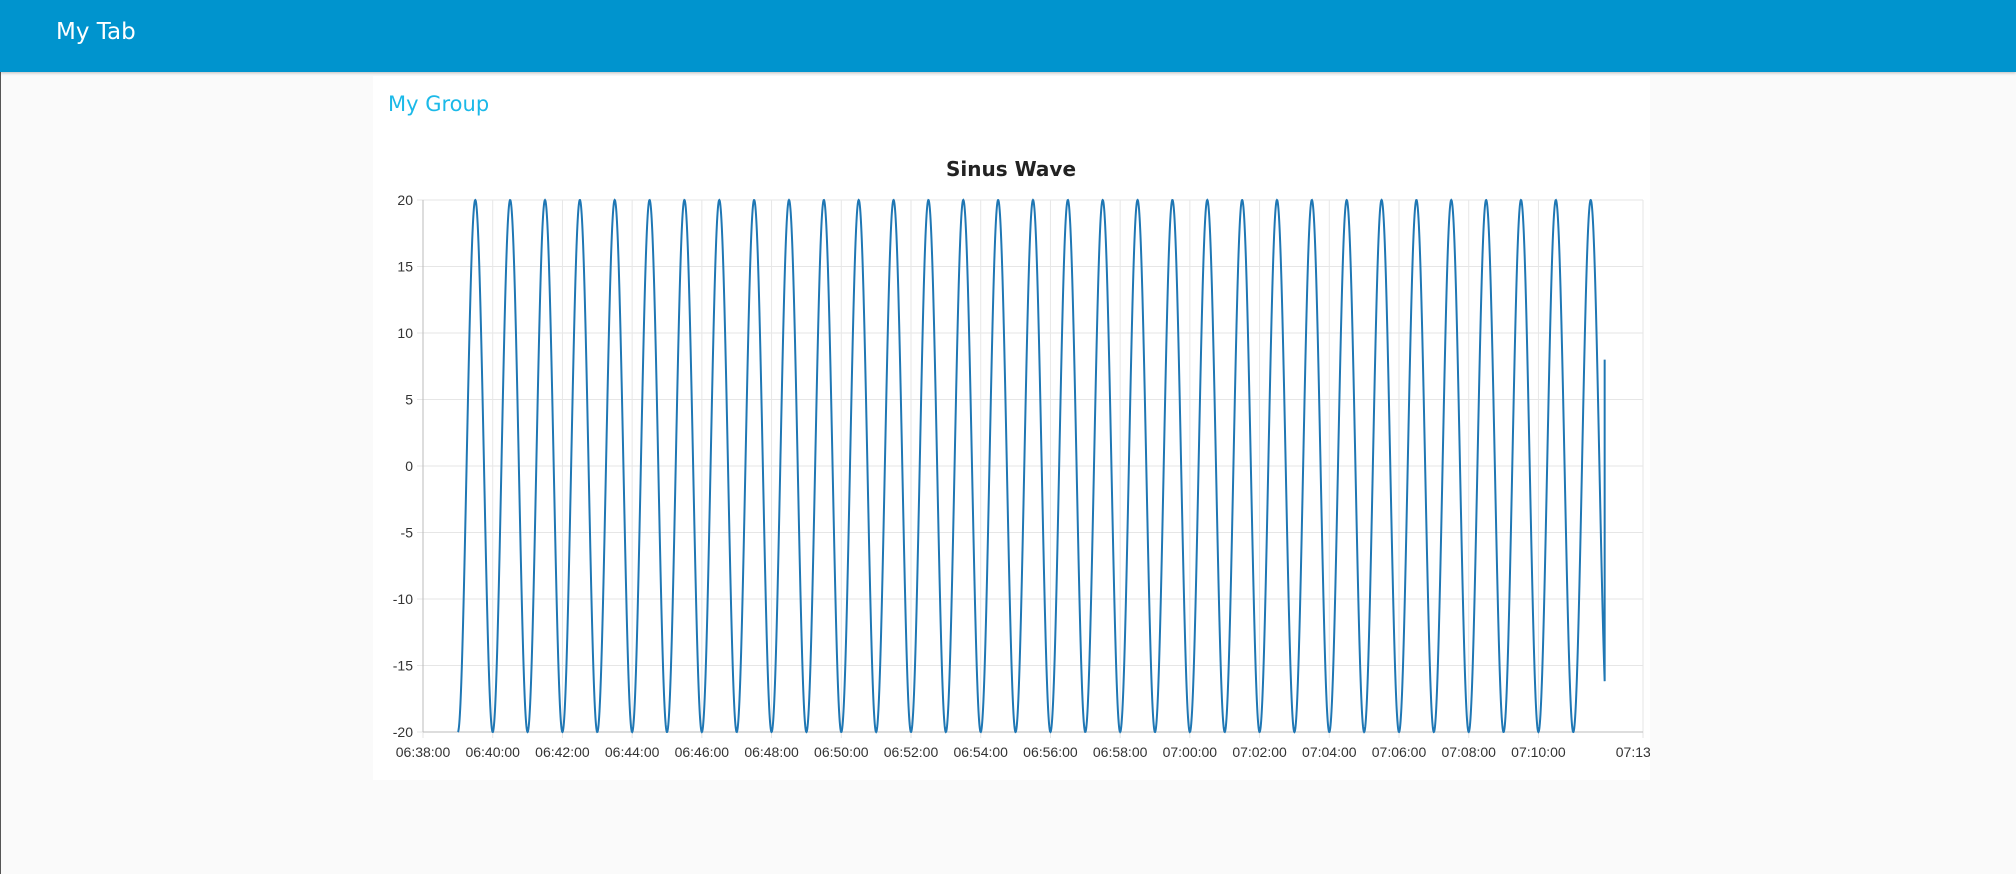  What do you see at coordinates (1011, 169) in the screenshot?
I see `chart-title: Sinus Wave` at bounding box center [1011, 169].